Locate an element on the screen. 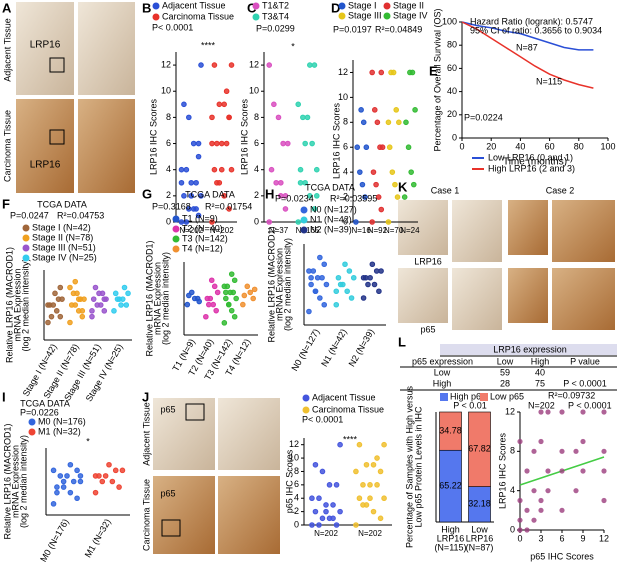 This screenshot has width=617, height=566. column-header: P value is located at coordinates (585, 361).